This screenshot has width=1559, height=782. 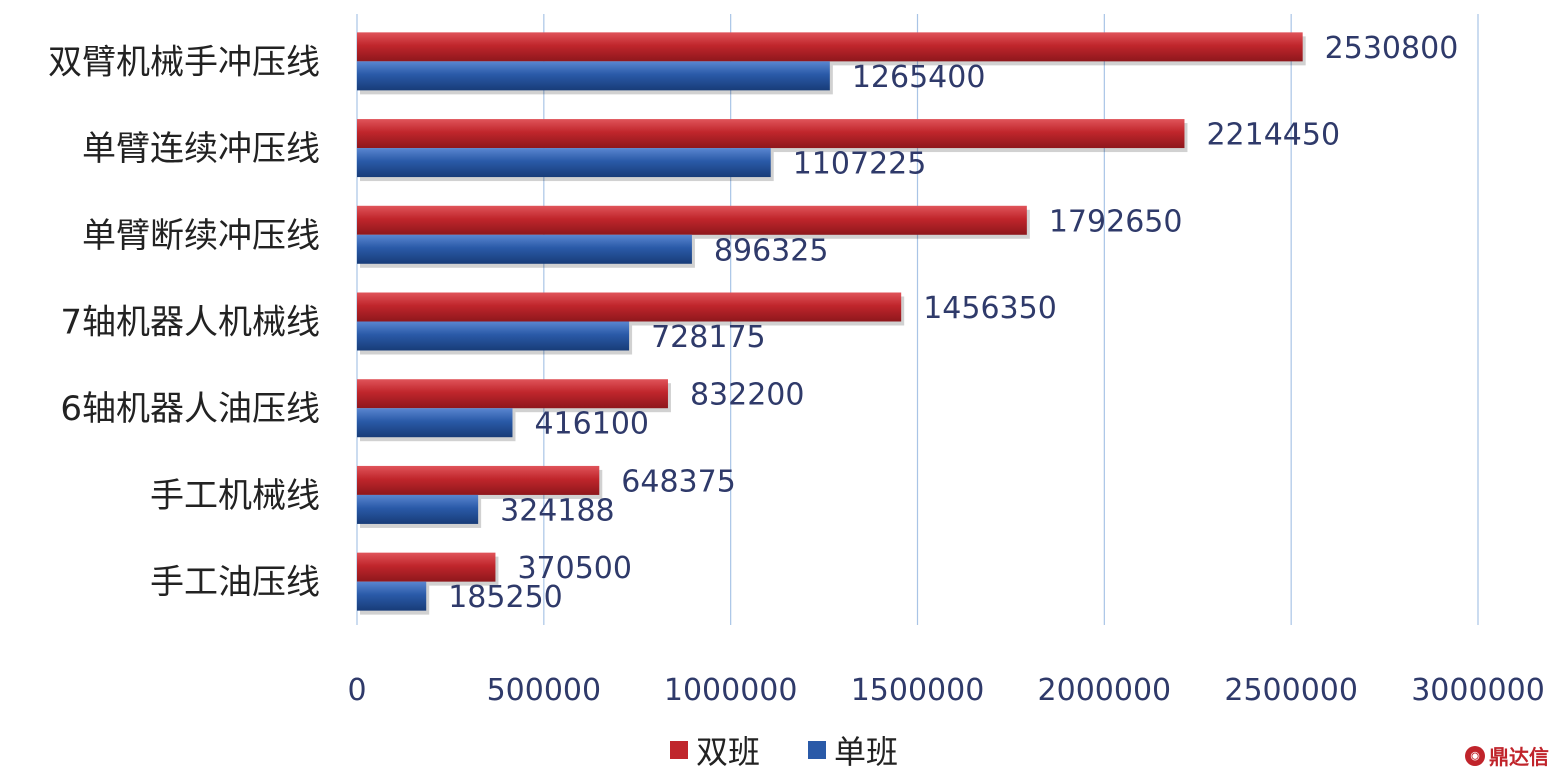 What do you see at coordinates (544, 690) in the screenshot?
I see `x-tick-label: 500000` at bounding box center [544, 690].